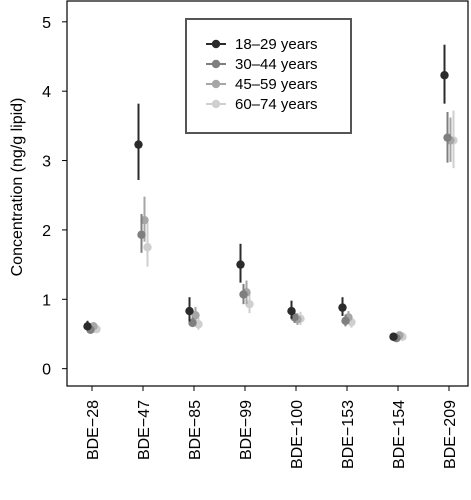 The width and height of the screenshot is (471, 500). Describe the element at coordinates (246, 430) in the screenshot. I see `x-tick-label: BDE−99` at that location.